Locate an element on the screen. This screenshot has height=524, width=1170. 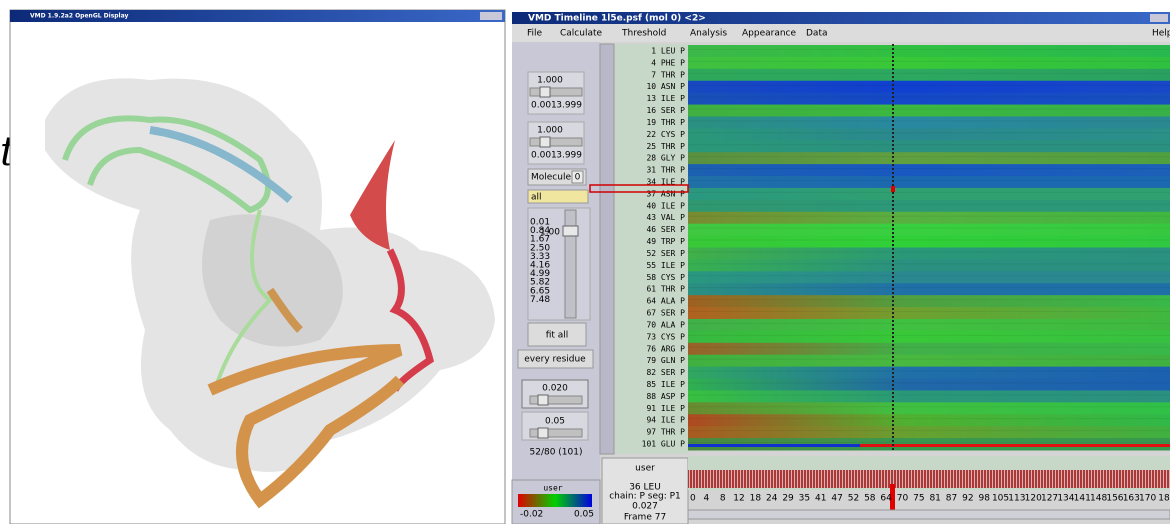
menu-item: Help is located at coordinates (1161, 34).